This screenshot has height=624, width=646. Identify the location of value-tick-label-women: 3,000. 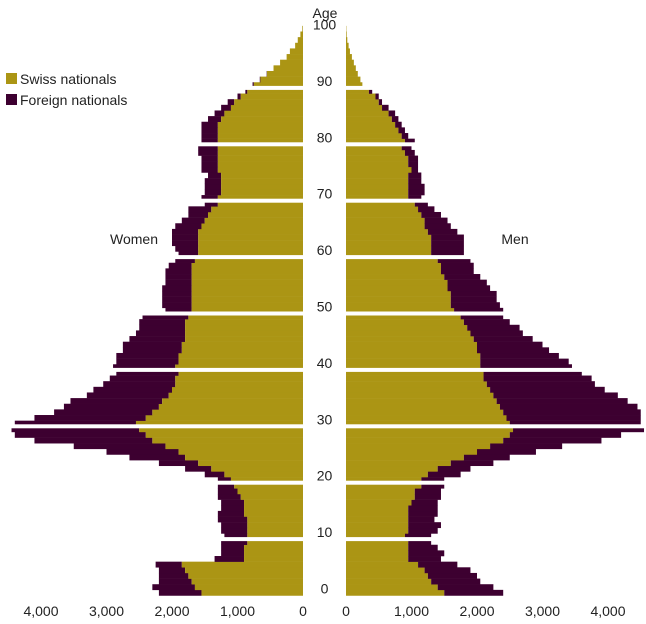
(106, 611).